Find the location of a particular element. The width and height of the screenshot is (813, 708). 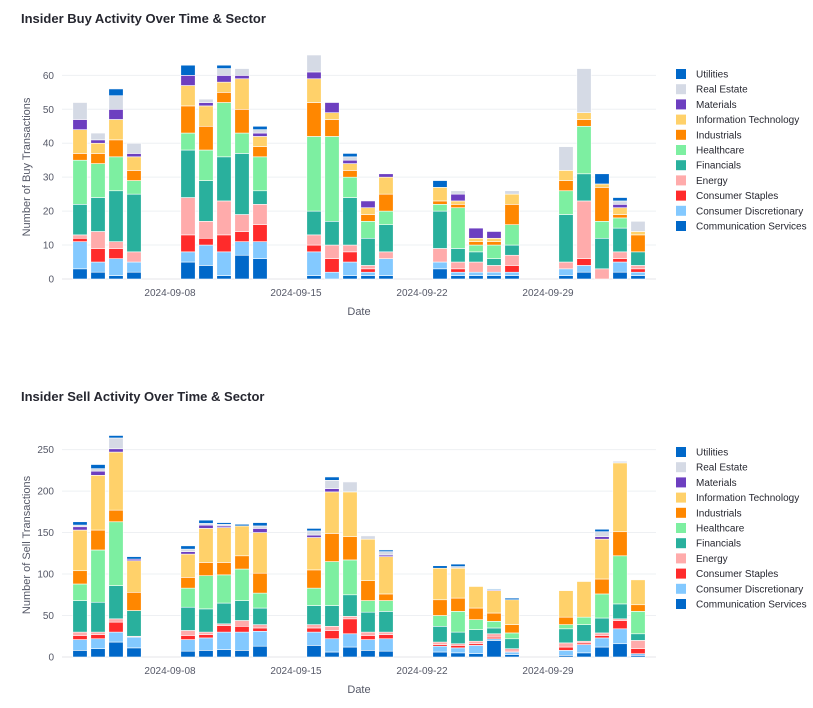

legend-swatch-energy is located at coordinates (681, 558).